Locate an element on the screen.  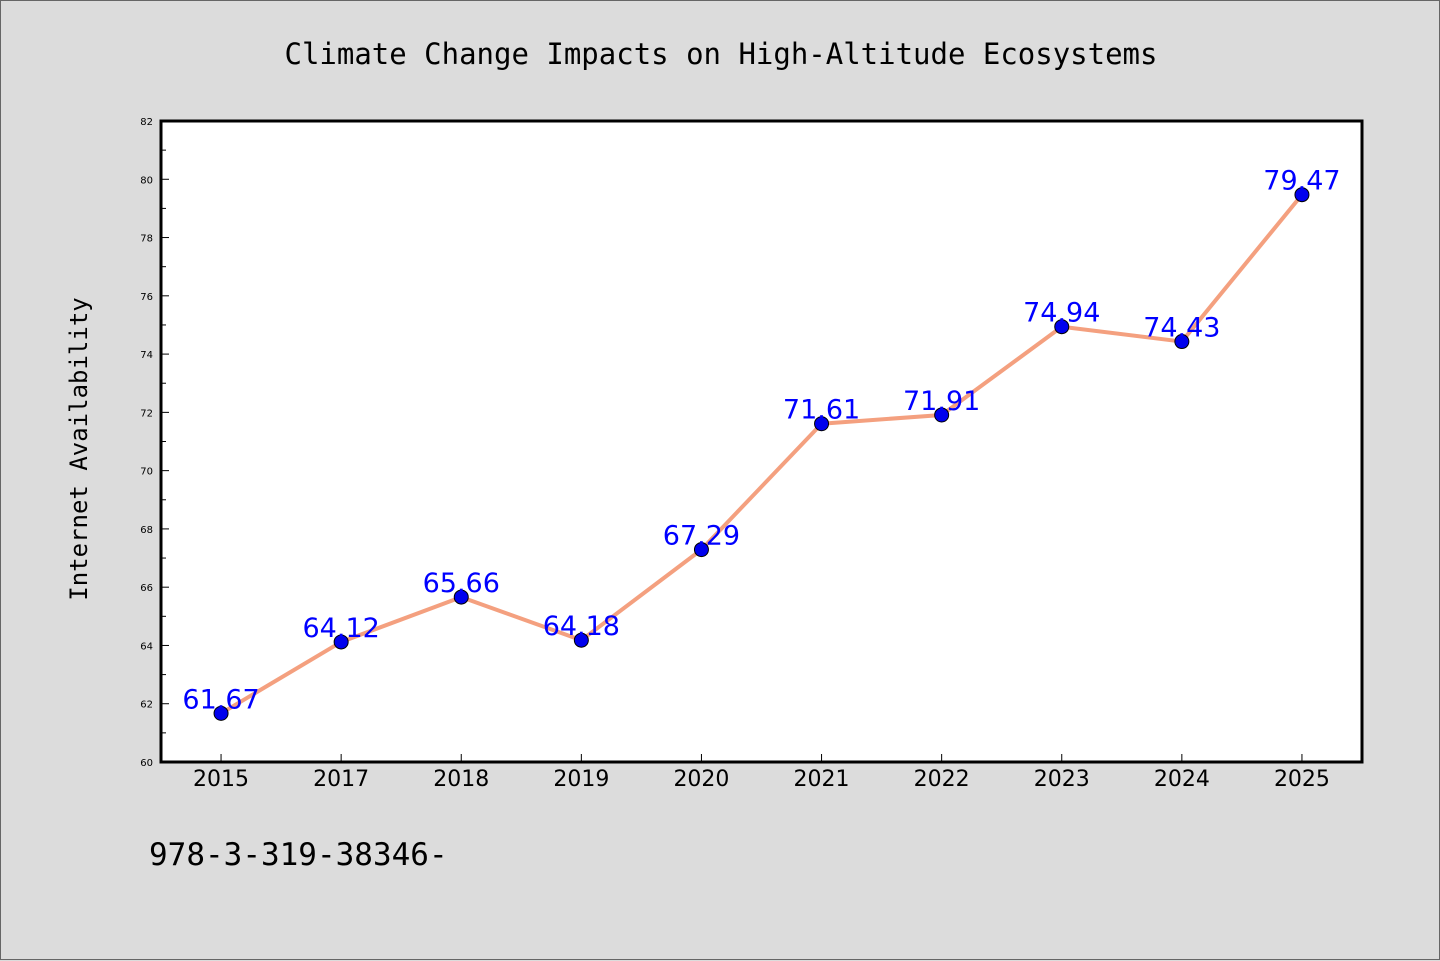
data-label: 64.12 is located at coordinates (341, 628).